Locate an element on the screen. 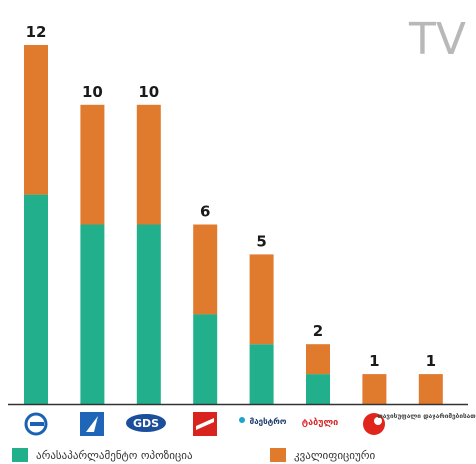  total-label-2: 10 is located at coordinates (92, 92).